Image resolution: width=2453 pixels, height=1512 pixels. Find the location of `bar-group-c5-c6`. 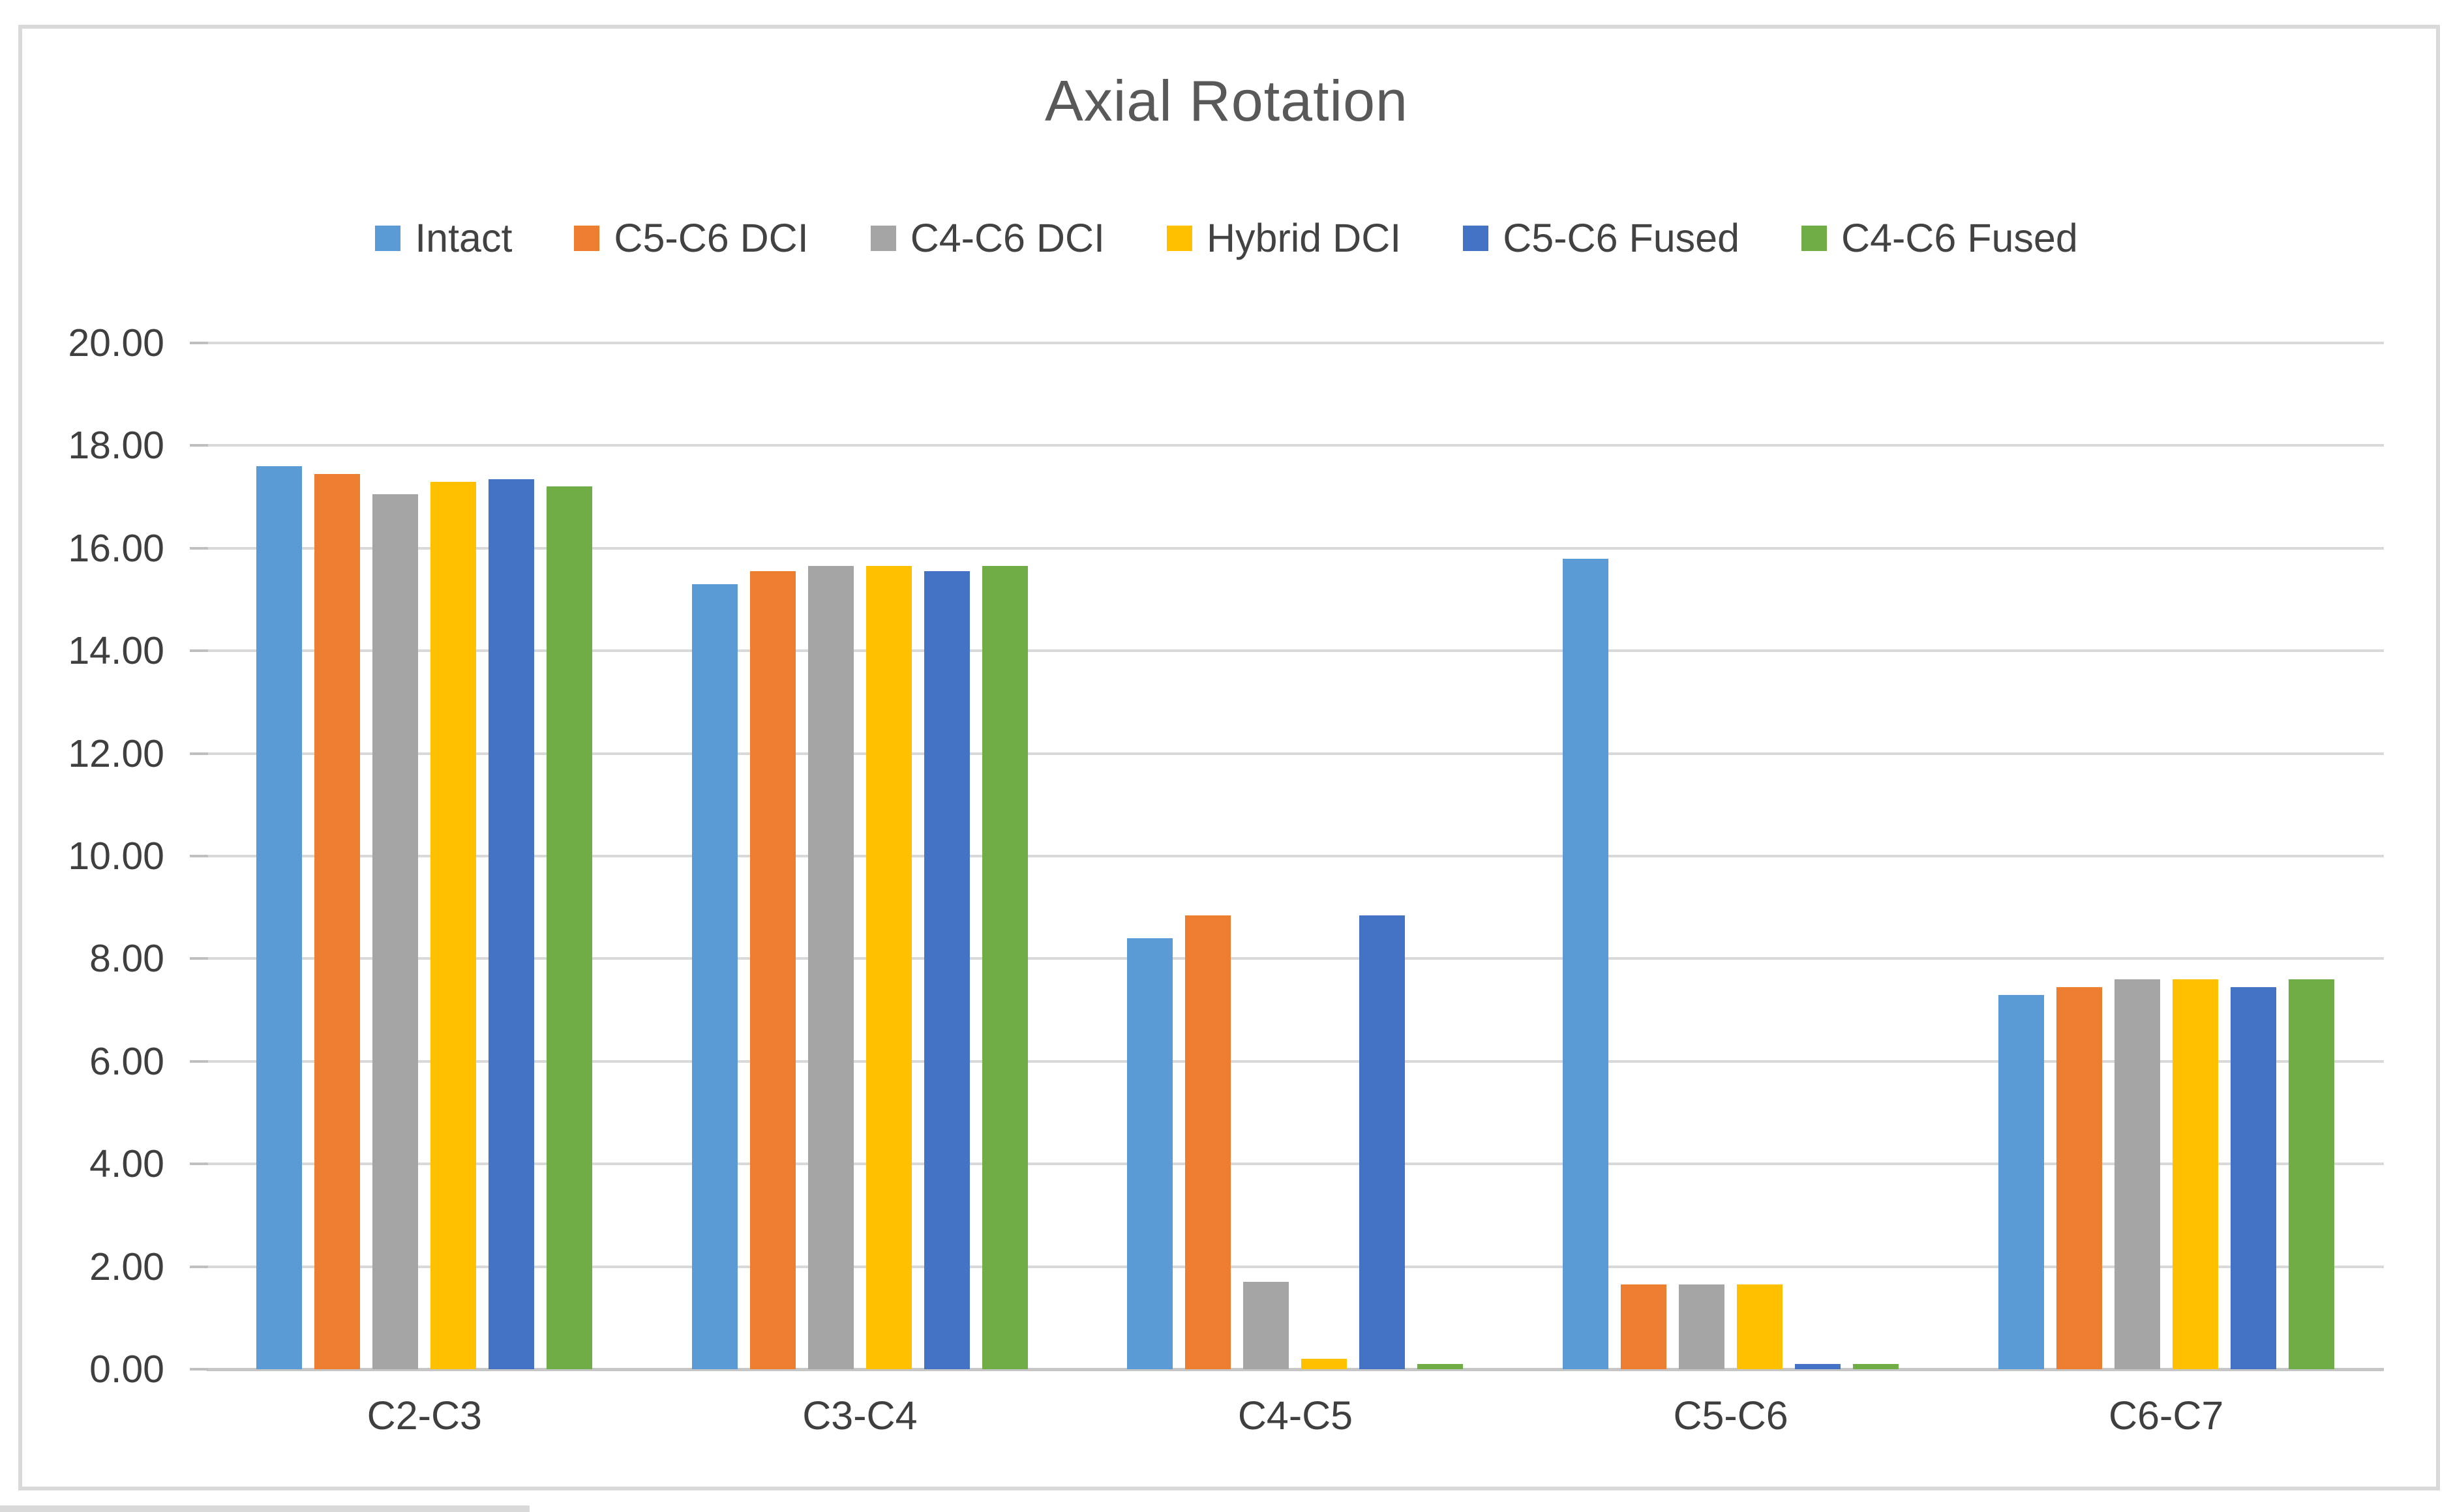

bar-group-c5-c6 is located at coordinates (1731, 856).